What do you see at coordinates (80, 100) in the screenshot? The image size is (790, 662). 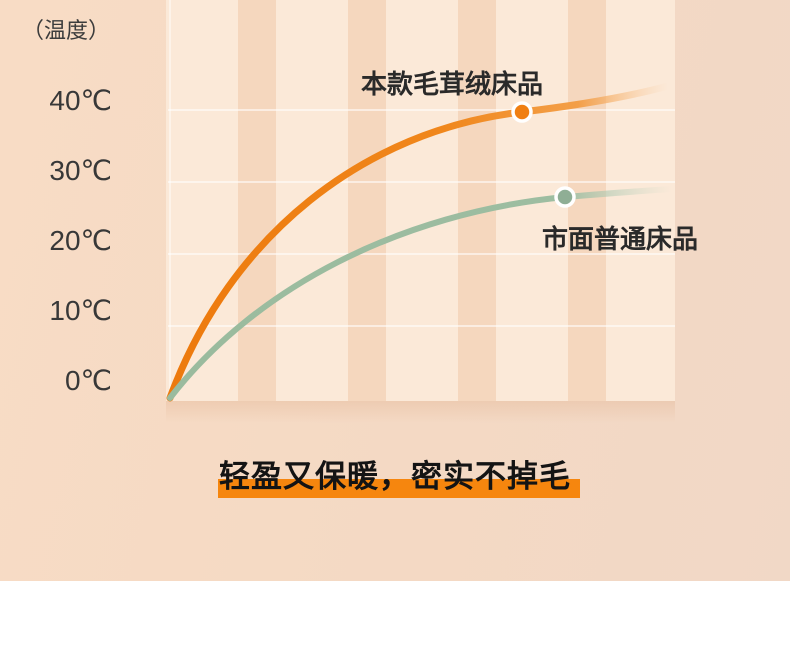 I see `y-axis-tick: 40℃` at bounding box center [80, 100].